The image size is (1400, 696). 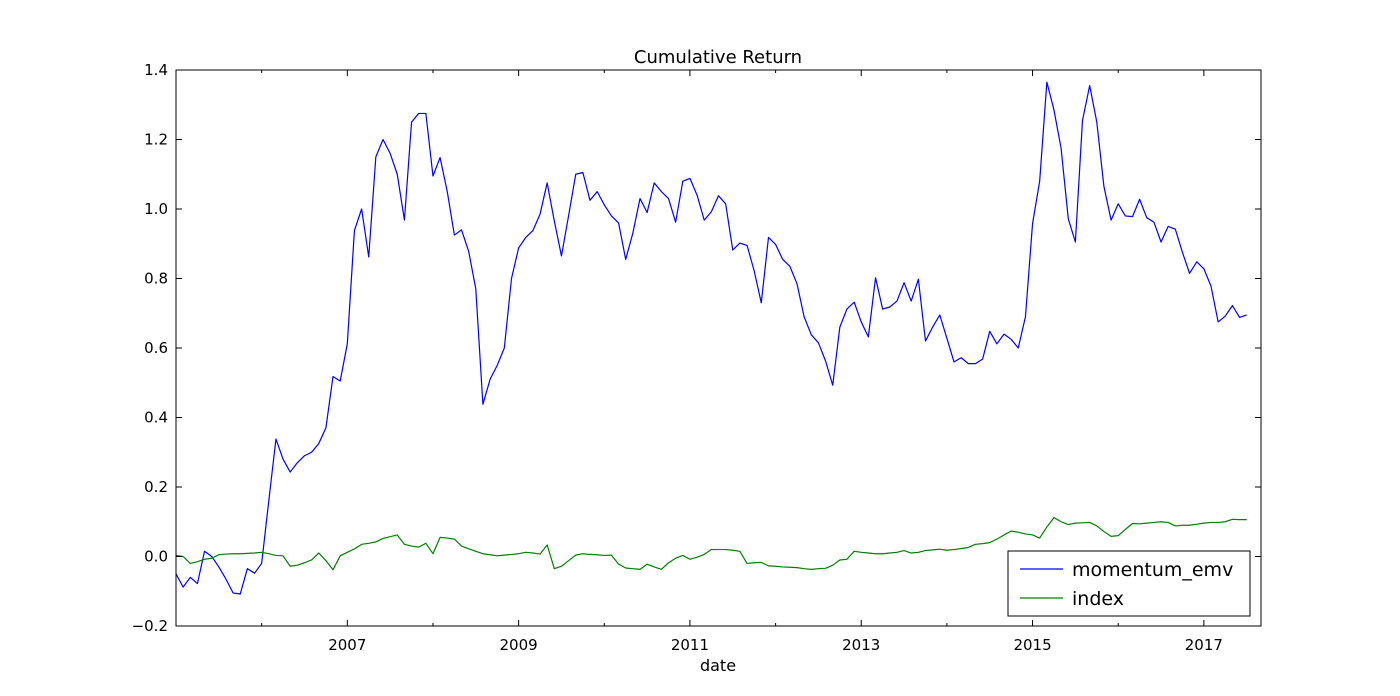 What do you see at coordinates (156, 140) in the screenshot?
I see `y-tick-label: 1.2` at bounding box center [156, 140].